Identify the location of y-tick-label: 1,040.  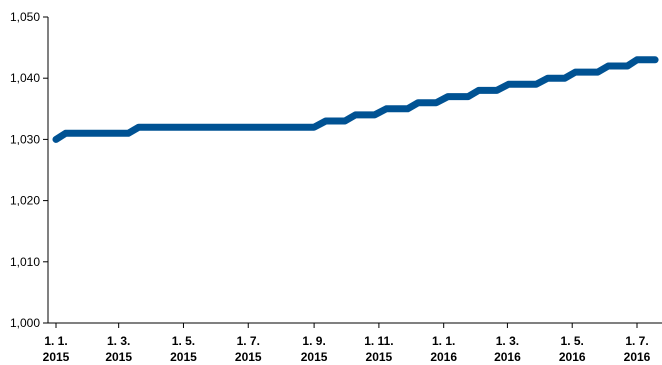
(25, 78).